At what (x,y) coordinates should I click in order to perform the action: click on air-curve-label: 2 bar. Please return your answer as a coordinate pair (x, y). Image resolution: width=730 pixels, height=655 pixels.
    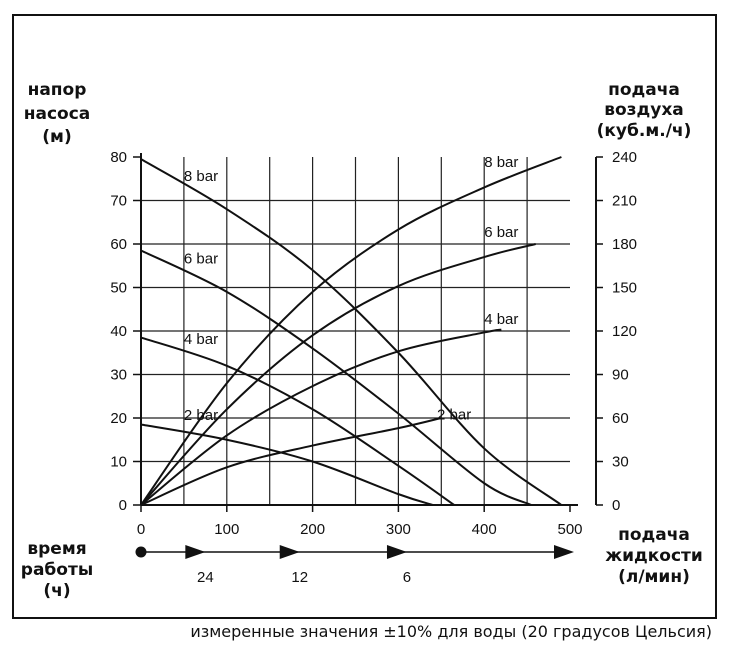
    Looking at the image, I should click on (454, 414).